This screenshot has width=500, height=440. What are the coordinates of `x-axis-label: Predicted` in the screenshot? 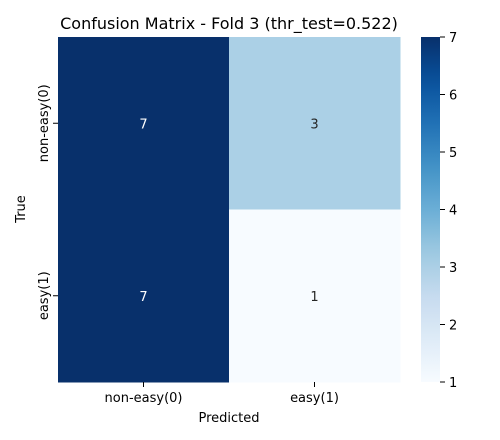 It's located at (228, 418).